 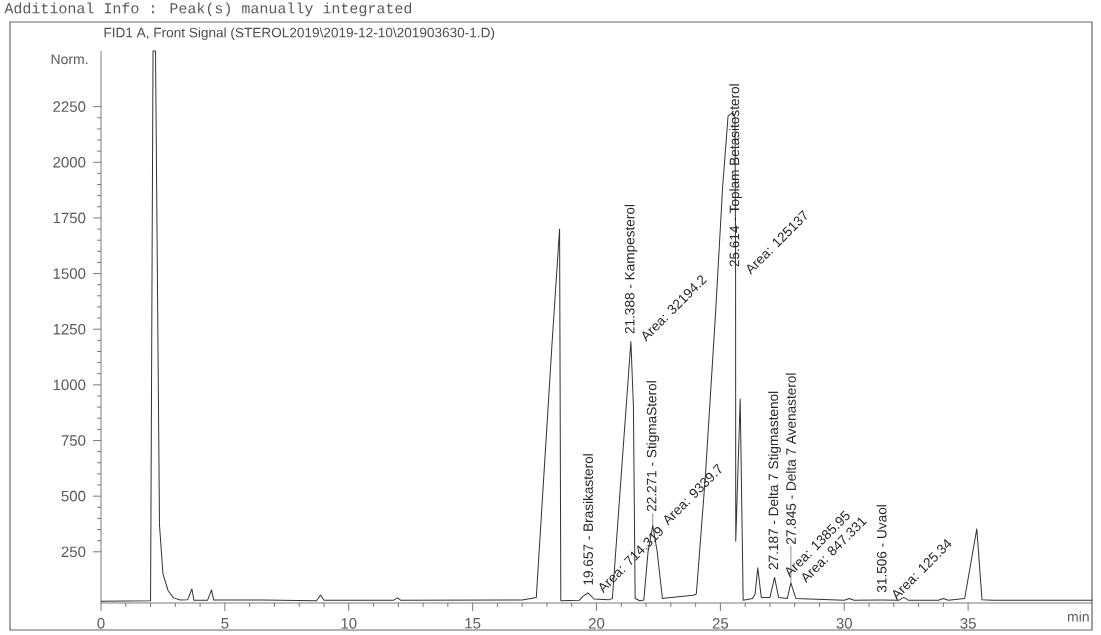 I want to click on x-axis-title: min, so click(x=1078, y=616).